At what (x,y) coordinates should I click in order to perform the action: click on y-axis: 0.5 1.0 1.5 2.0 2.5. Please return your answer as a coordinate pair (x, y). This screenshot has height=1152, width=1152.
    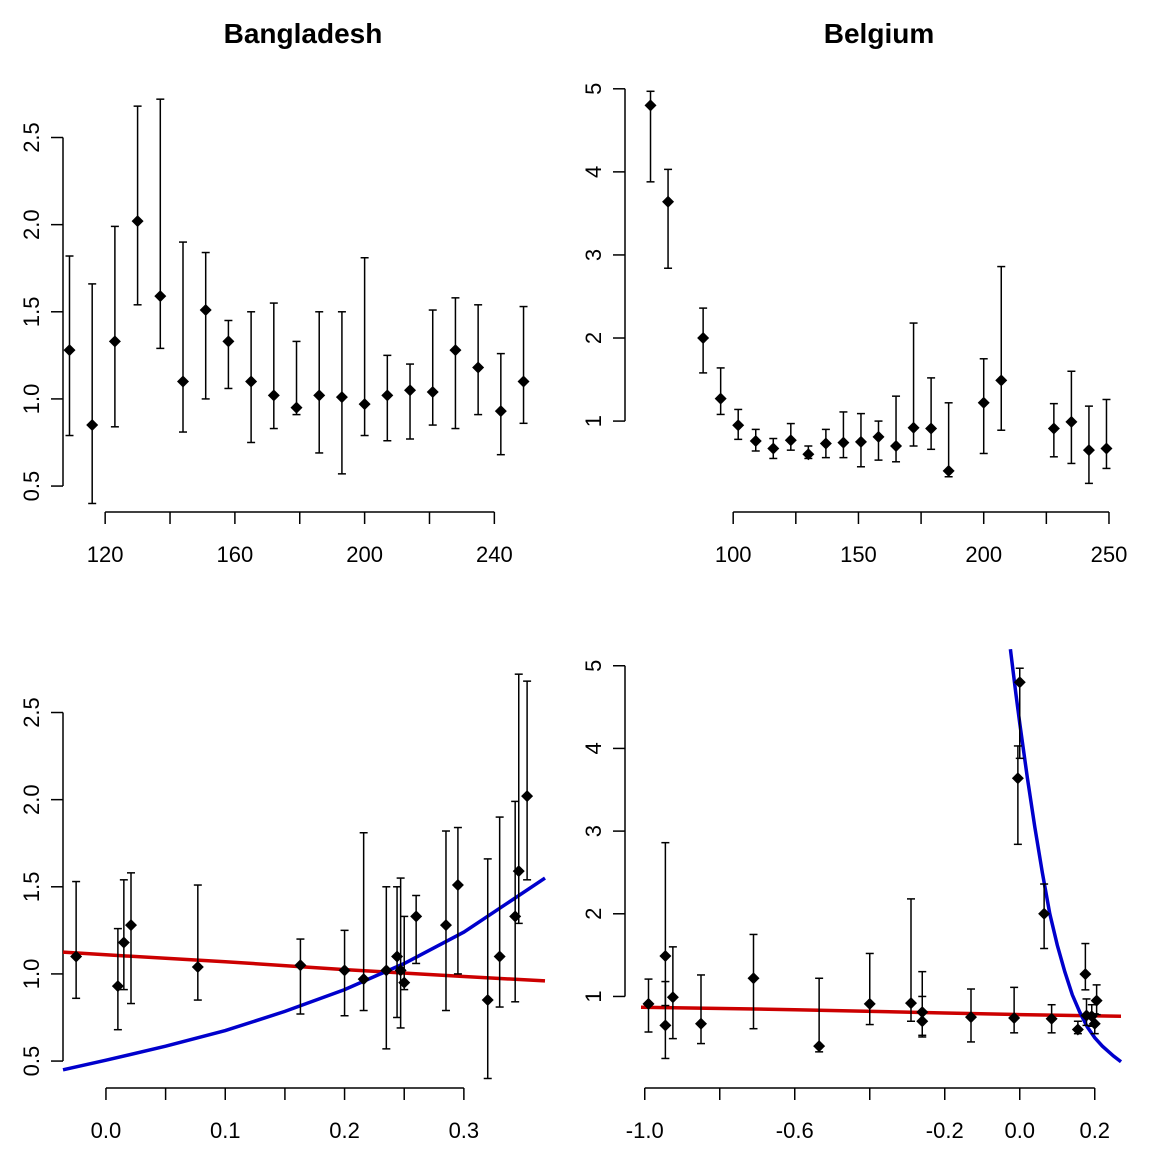
    Looking at the image, I should click on (41, 312).